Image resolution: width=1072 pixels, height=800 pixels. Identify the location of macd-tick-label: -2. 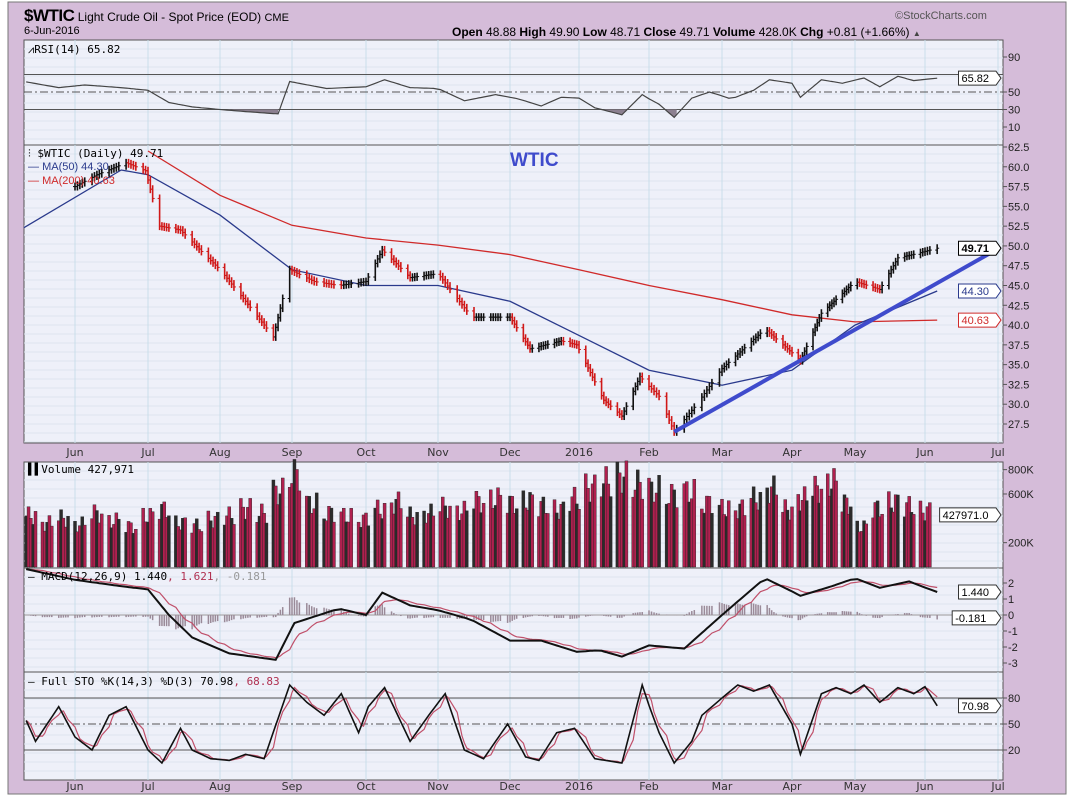
(1013, 648).